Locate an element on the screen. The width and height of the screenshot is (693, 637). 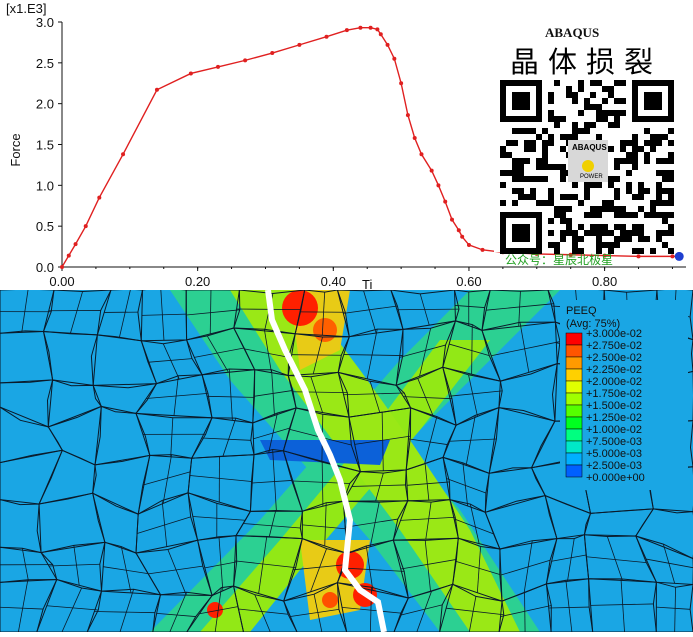
legend-value-label: +2.500e-02 is located at coordinates (614, 358).